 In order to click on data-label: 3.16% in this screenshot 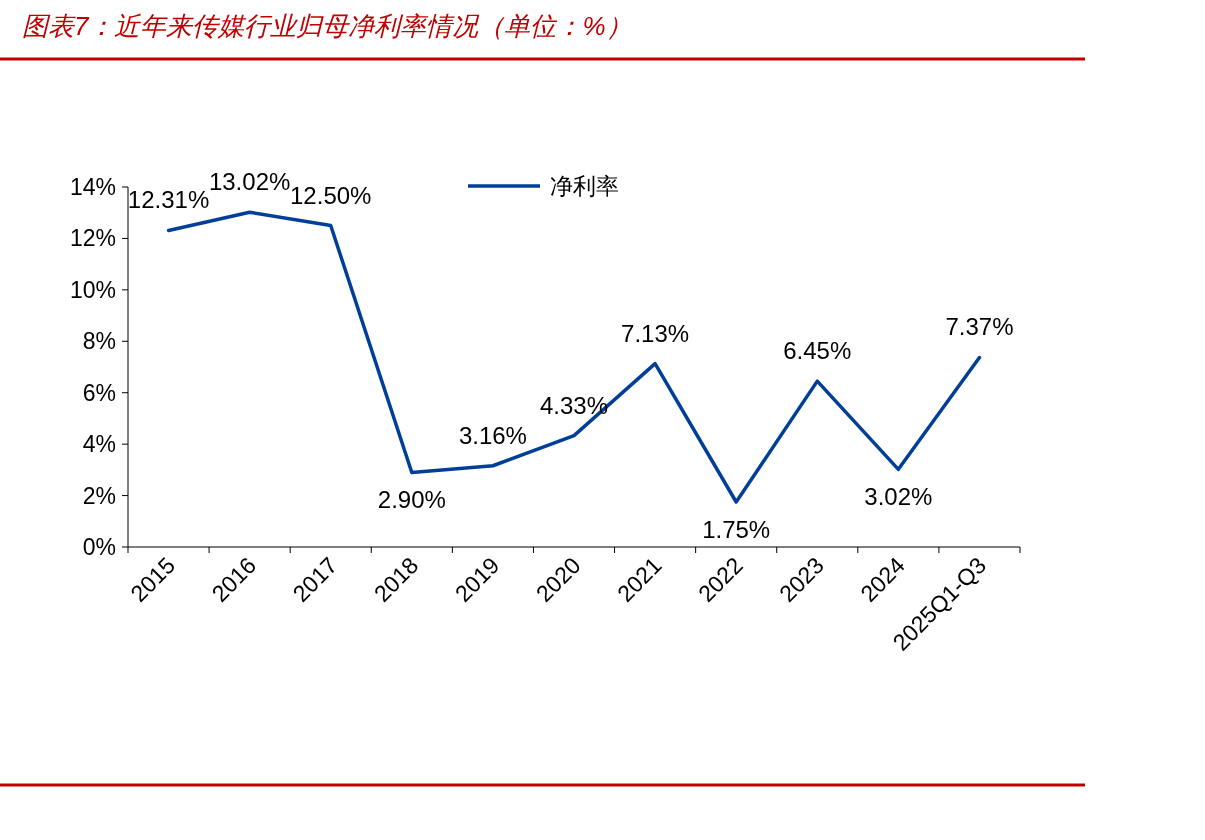, I will do `click(492, 435)`.